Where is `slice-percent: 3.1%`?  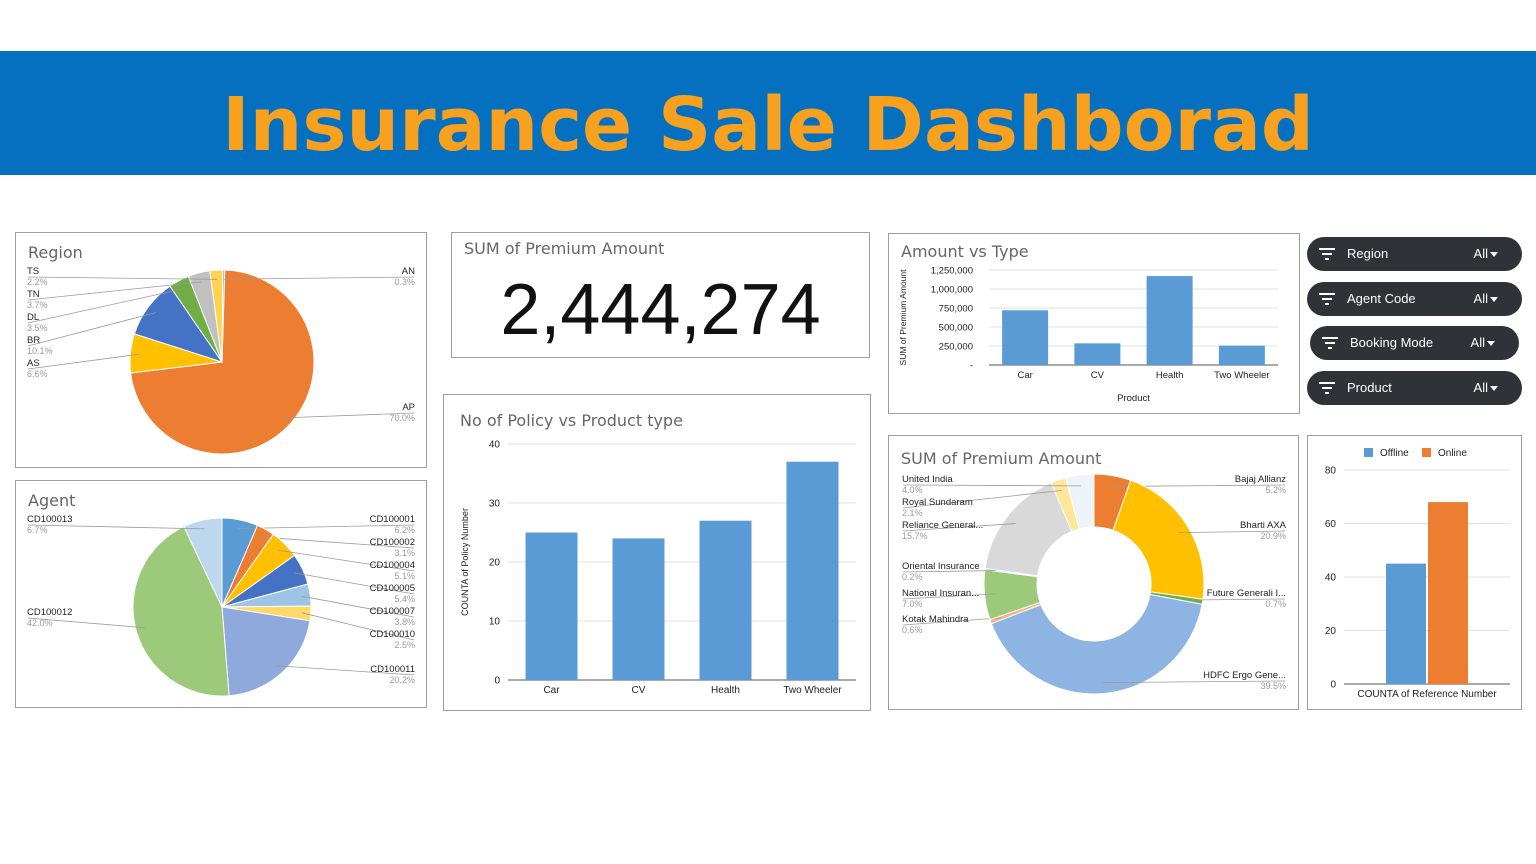 slice-percent: 3.1% is located at coordinates (404, 553).